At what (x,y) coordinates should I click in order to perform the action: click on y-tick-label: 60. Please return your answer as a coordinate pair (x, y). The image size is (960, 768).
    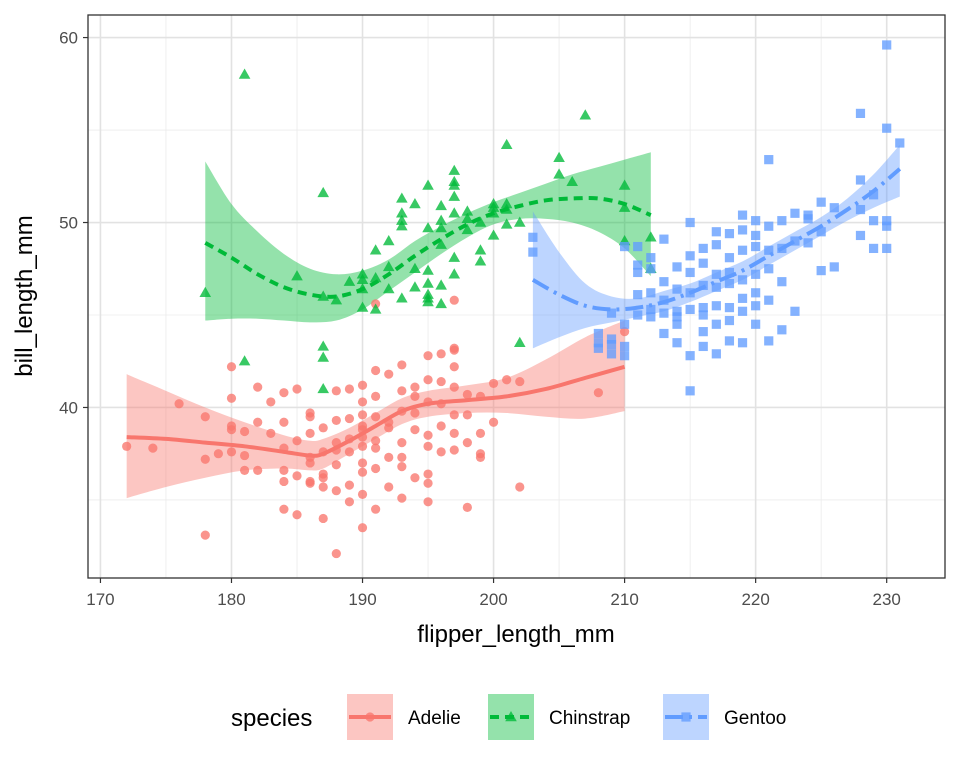
    Looking at the image, I should click on (68, 38).